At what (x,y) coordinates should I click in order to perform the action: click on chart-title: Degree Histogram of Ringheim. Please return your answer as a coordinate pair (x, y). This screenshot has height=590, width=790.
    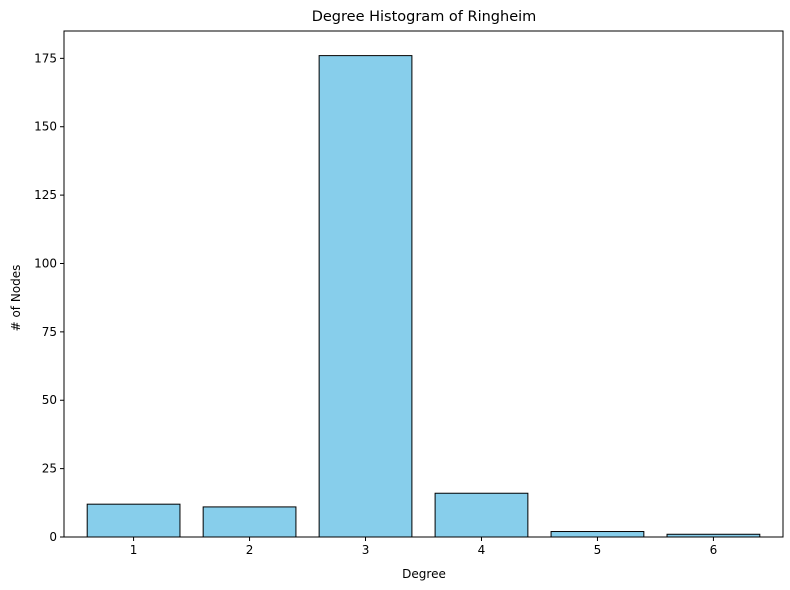
    Looking at the image, I should click on (424, 17).